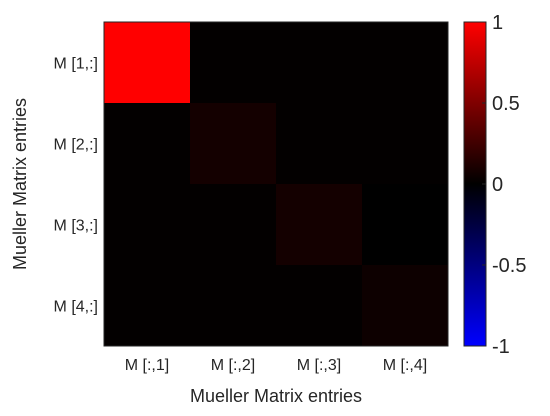 Image resolution: width=550 pixels, height=416 pixels. I want to click on x-tick-label: M [:,1], so click(147, 365).